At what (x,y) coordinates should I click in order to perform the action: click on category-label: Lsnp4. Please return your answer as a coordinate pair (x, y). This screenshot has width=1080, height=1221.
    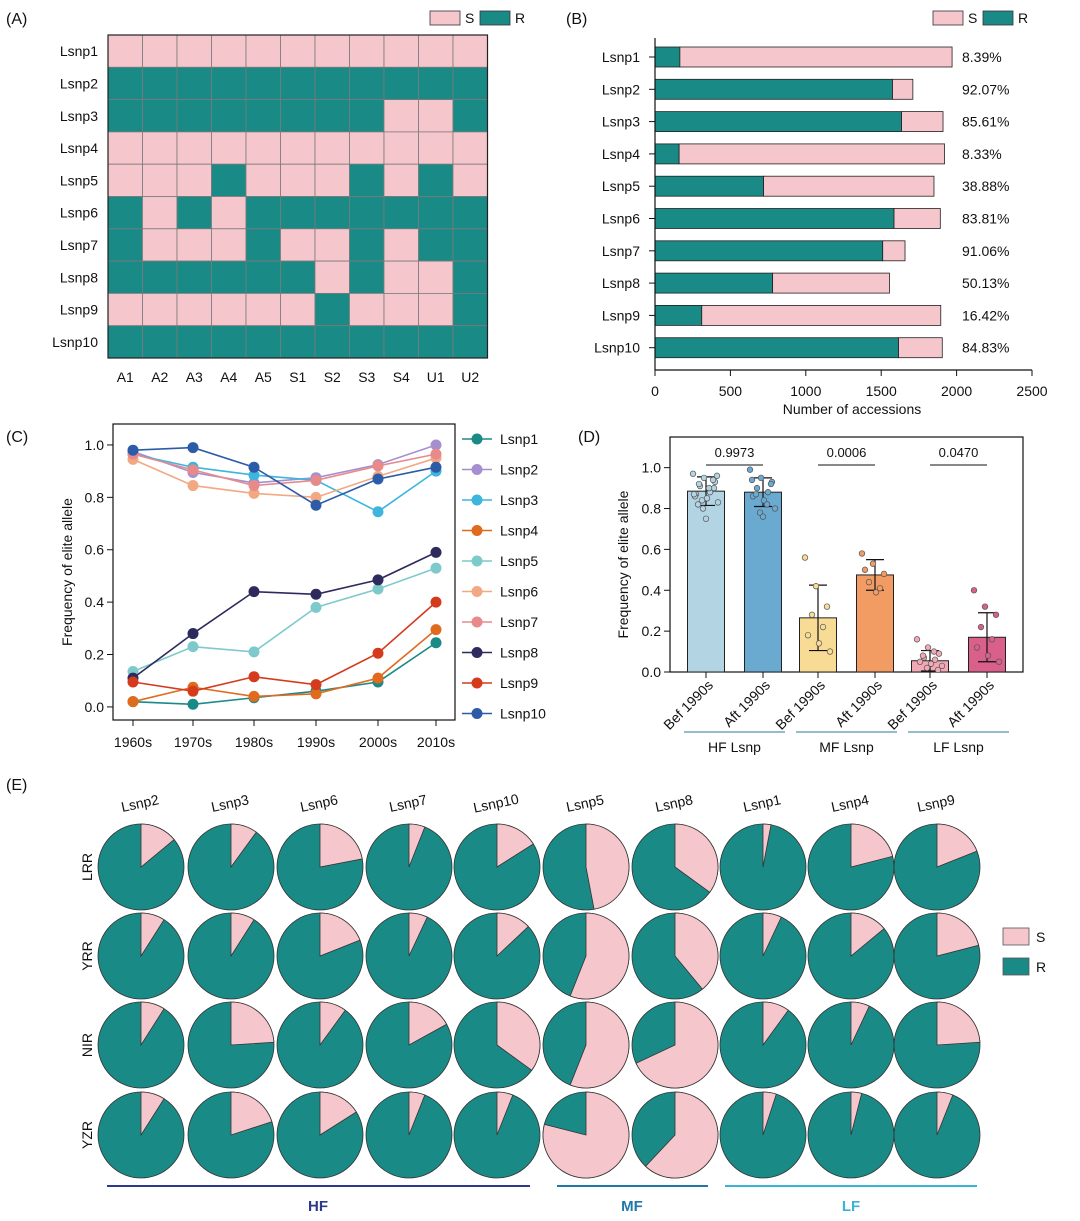
    Looking at the image, I should click on (621, 154).